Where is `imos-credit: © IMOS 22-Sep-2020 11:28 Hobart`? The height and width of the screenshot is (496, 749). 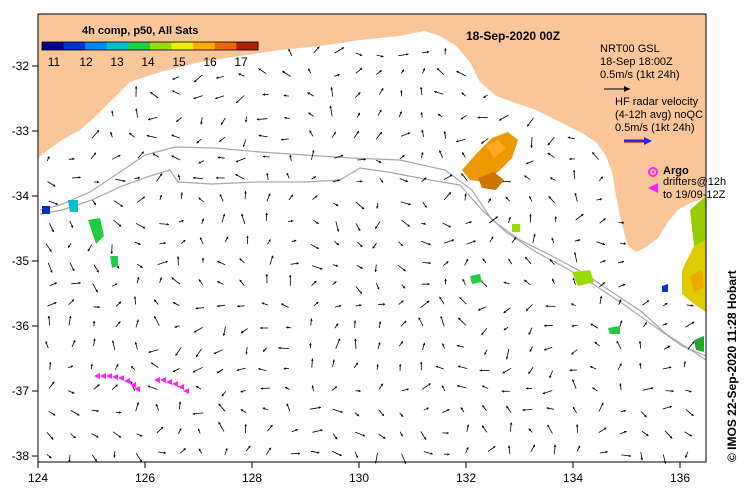 imos-credit: © IMOS 22-Sep-2020 11:28 Hobart is located at coordinates (732, 366).